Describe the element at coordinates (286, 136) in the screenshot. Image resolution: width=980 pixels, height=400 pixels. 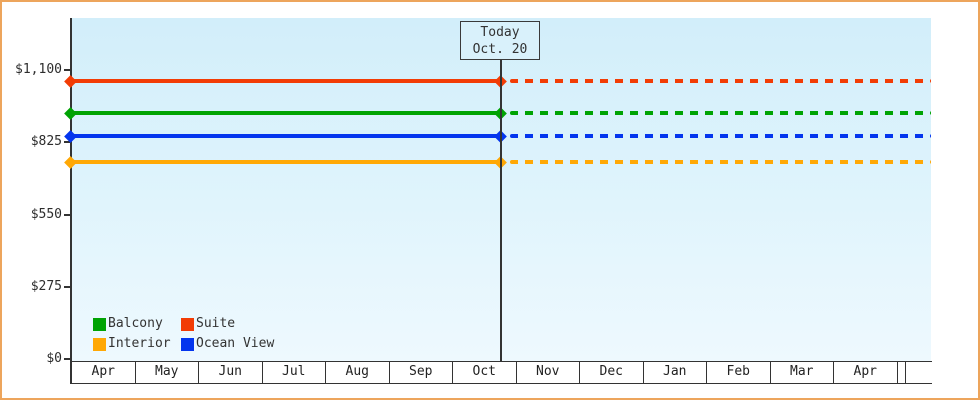
I see `ocean-view-line-solid` at that location.